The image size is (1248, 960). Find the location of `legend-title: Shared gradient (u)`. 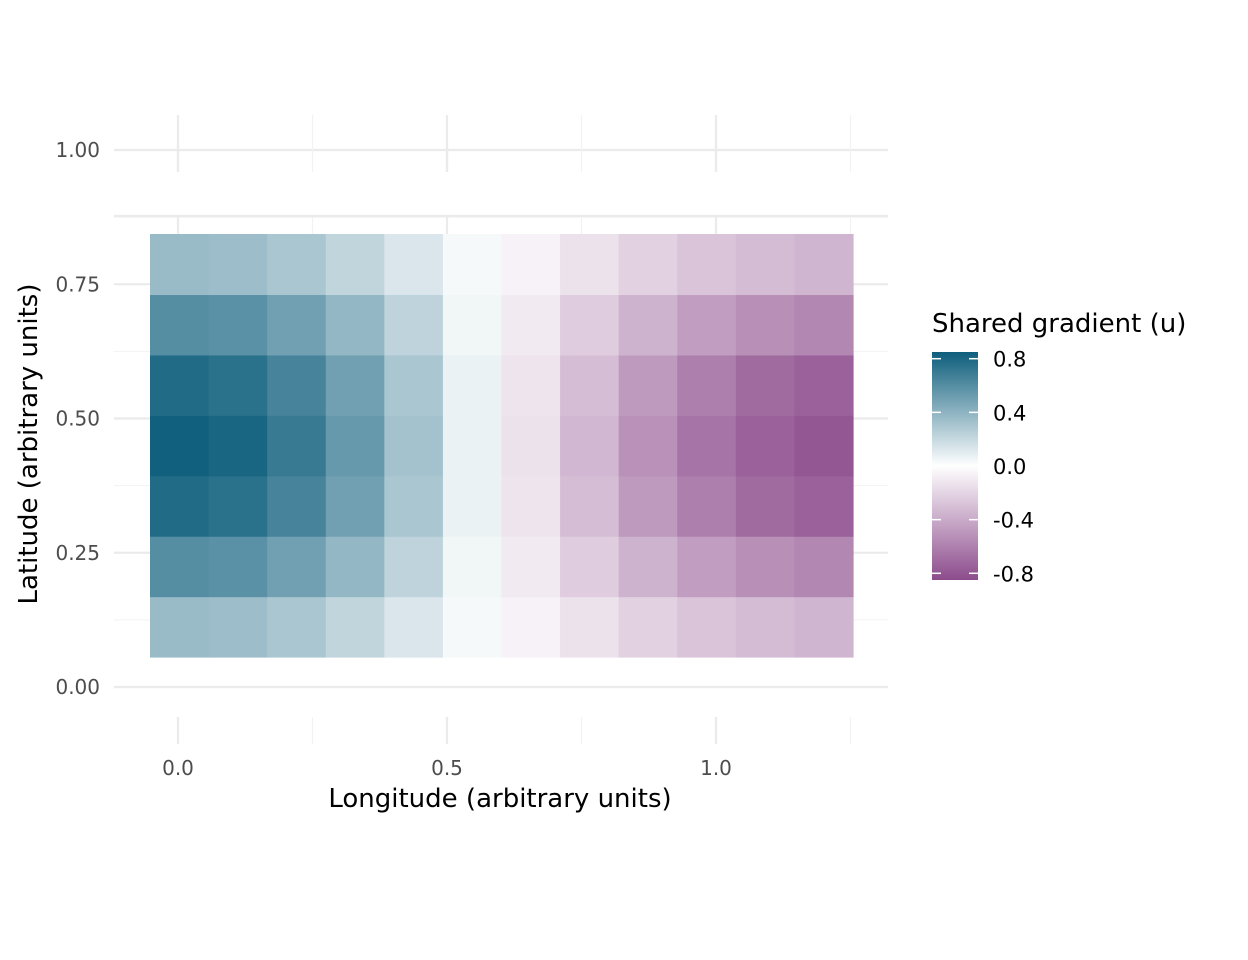

legend-title: Shared gradient (u) is located at coordinates (1059, 324).